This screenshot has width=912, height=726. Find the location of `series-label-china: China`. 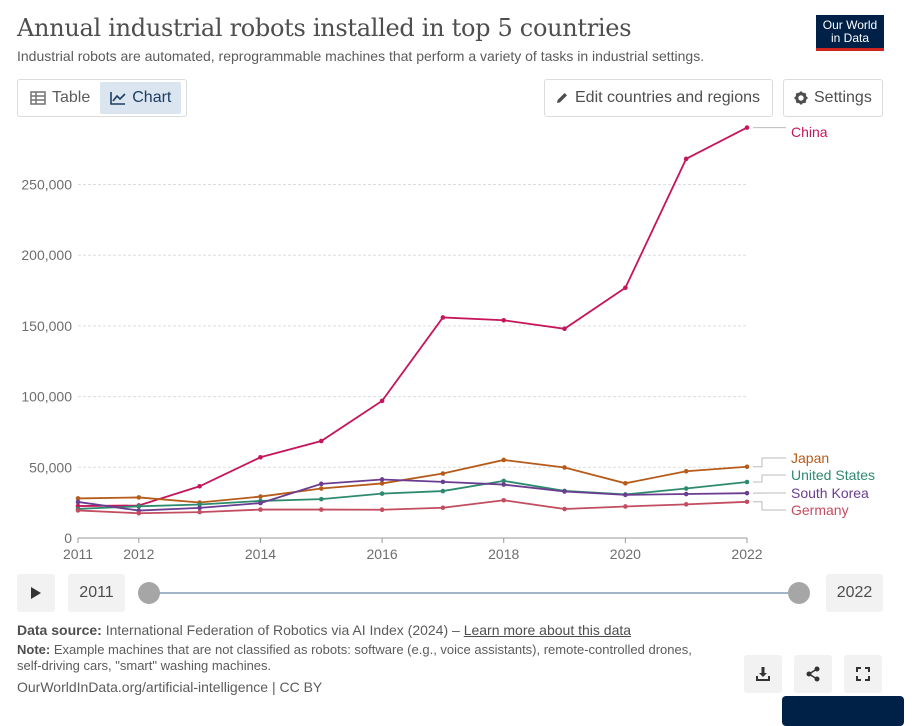

series-label-china: China is located at coordinates (809, 132).